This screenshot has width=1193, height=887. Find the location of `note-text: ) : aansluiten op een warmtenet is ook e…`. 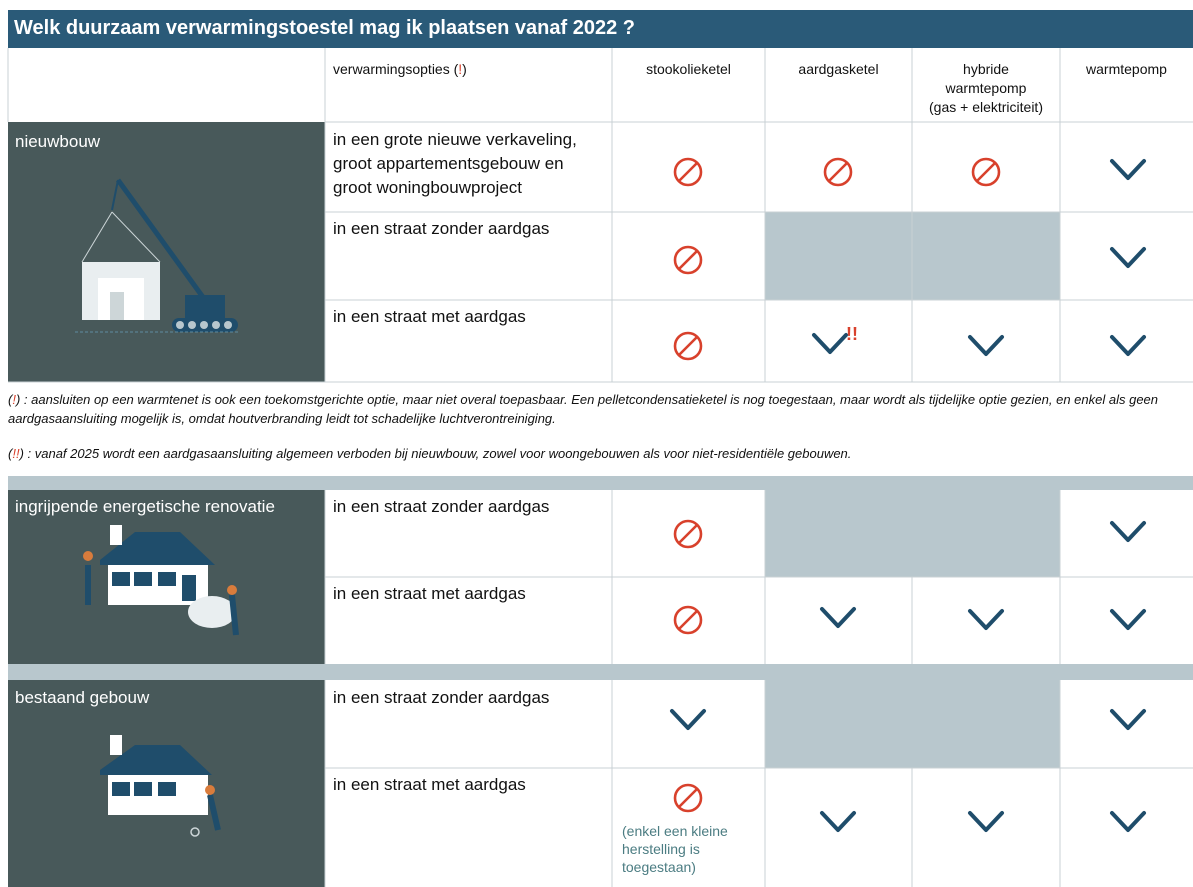

note-text: ) : aansluiten op een warmtenet is ook e… is located at coordinates (583, 409).